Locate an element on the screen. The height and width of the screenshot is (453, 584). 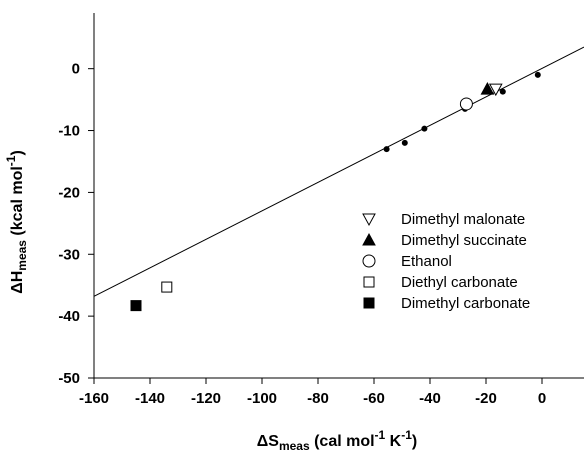
legend-label: Diethyl carbonate is located at coordinates (459, 282).